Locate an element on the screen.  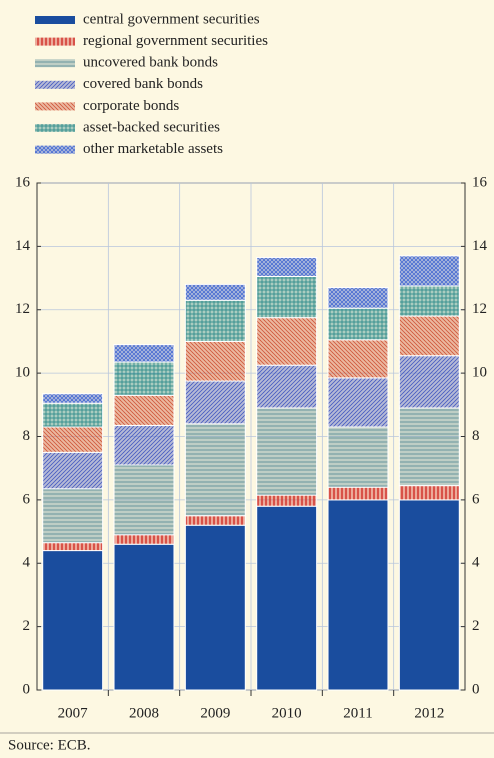
legend-label: asset-backed securities is located at coordinates (151, 127).